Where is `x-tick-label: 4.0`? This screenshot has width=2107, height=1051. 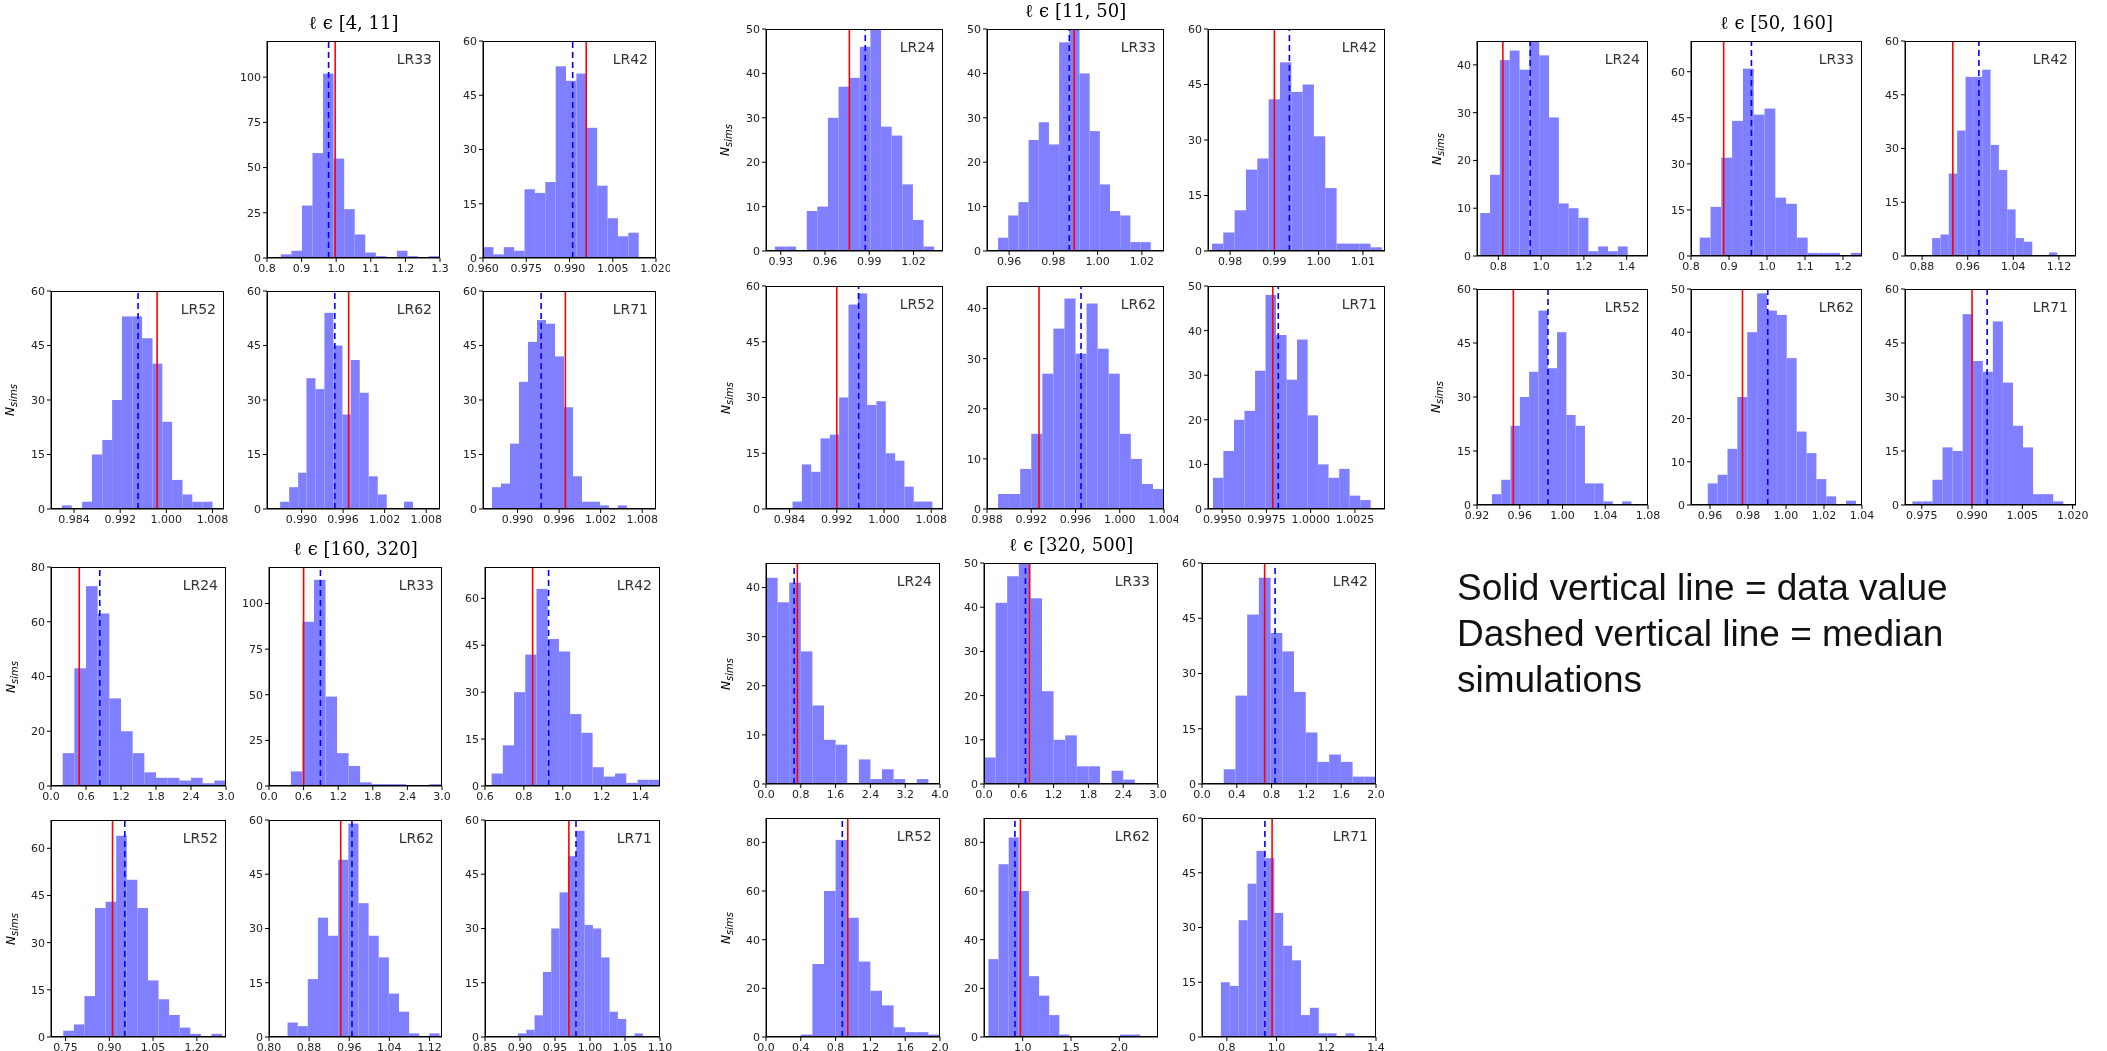
x-tick-label: 4.0 is located at coordinates (940, 794).